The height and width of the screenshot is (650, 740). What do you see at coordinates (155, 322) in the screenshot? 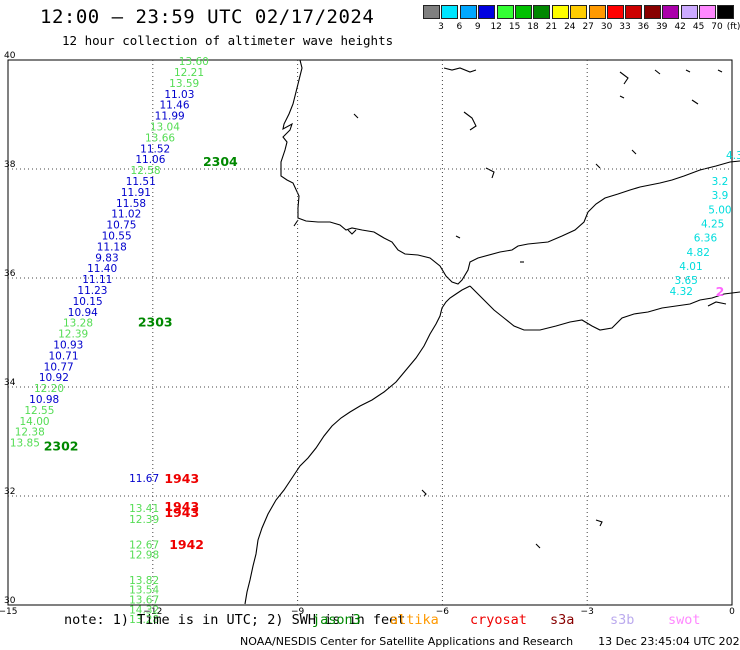
I see `pass-label: 2303` at bounding box center [155, 322].